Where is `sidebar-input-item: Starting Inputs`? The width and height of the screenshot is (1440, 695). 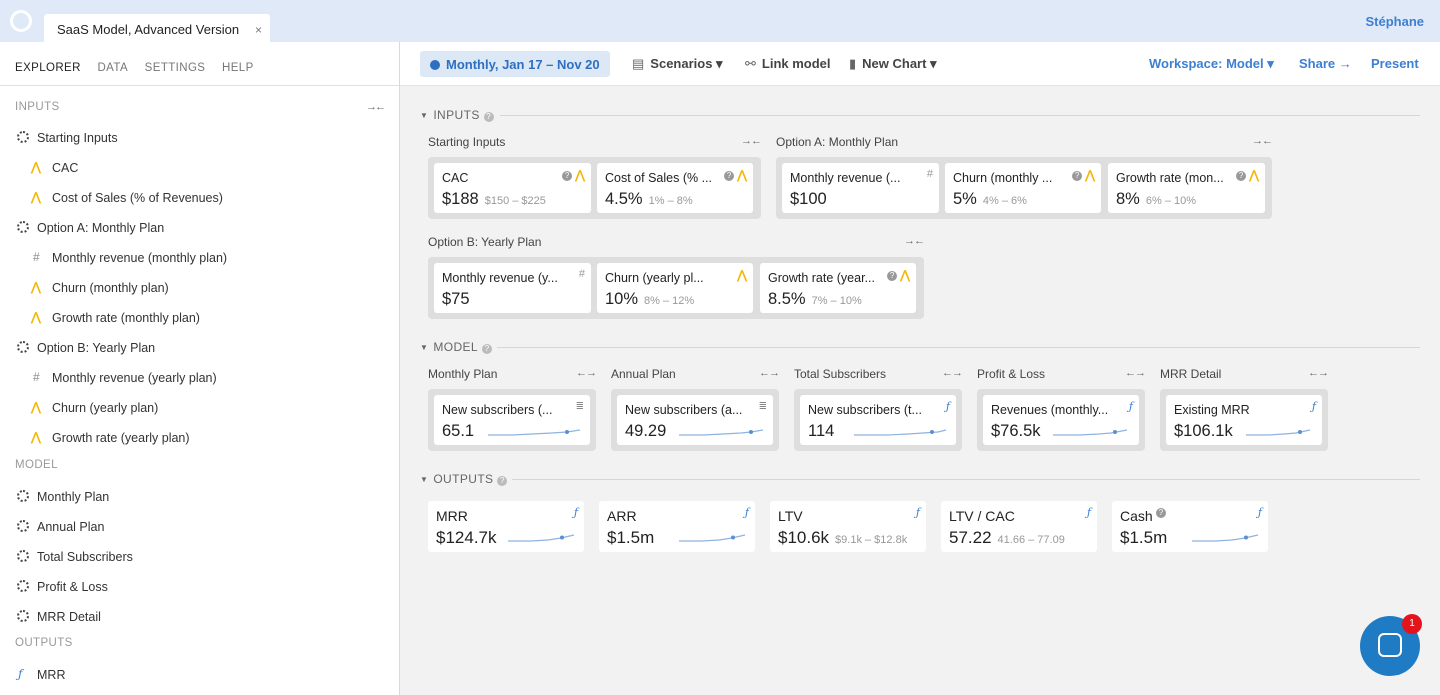 sidebar-input-item: Starting Inputs is located at coordinates (199, 138).